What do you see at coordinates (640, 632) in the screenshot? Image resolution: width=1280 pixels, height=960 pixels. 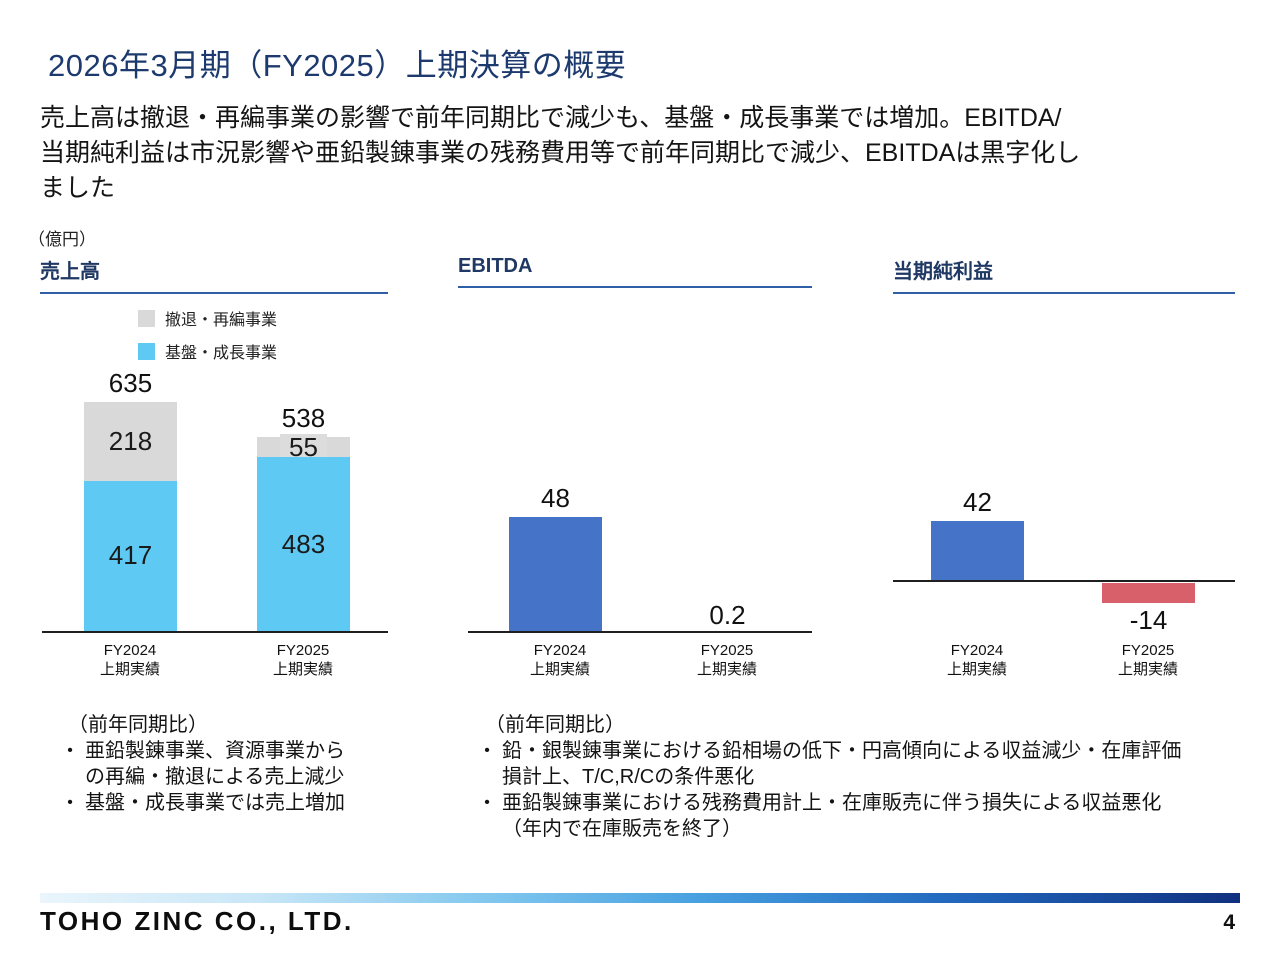 I see `x-axis-ebitda` at bounding box center [640, 632].